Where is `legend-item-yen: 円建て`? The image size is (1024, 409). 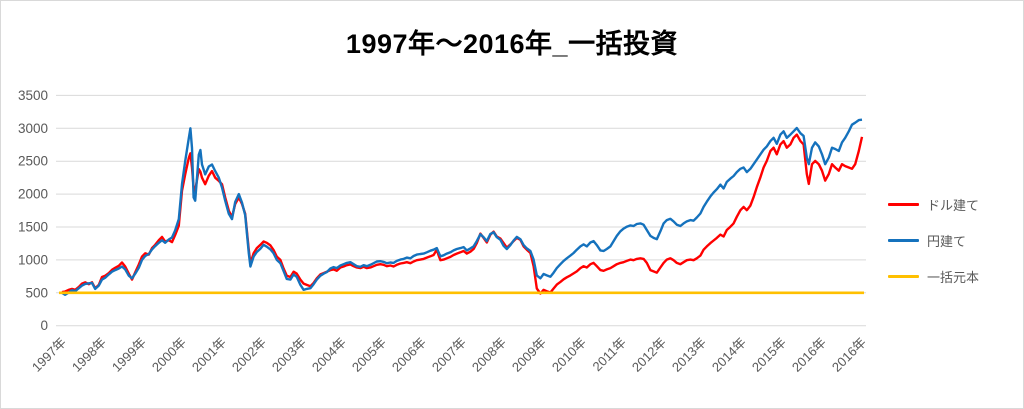
legend-item-yen: 円建て is located at coordinates (933, 240).